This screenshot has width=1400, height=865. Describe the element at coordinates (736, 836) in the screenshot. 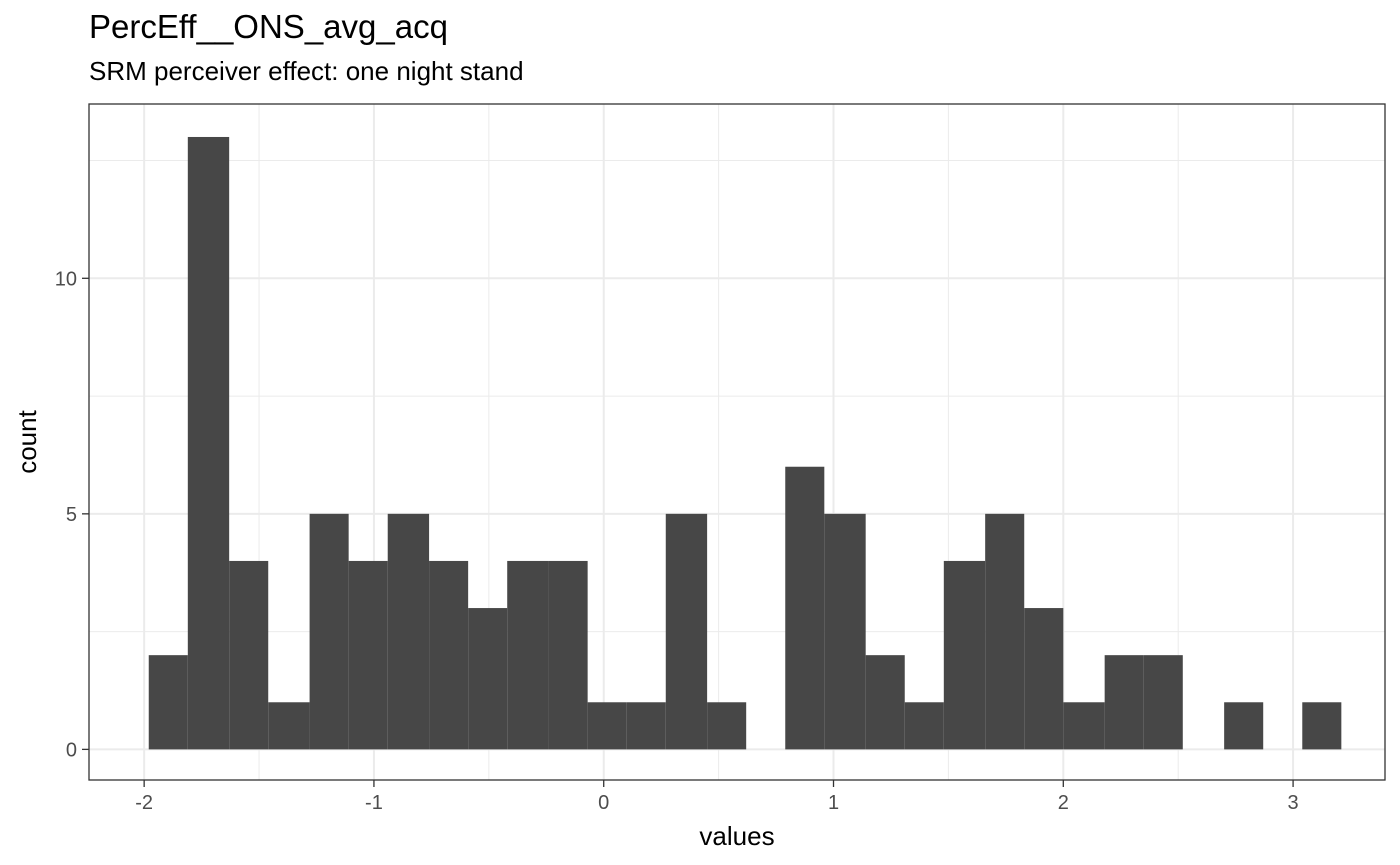

I see `x-axis-title: values` at that location.